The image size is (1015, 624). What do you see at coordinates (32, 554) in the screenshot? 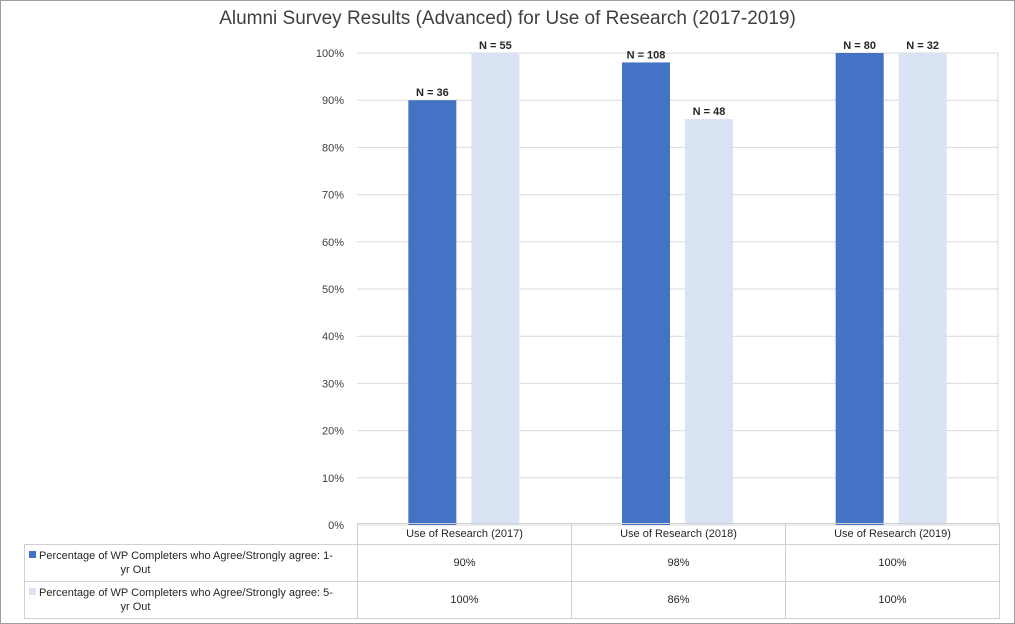
I see `legend-swatch-1yr` at bounding box center [32, 554].